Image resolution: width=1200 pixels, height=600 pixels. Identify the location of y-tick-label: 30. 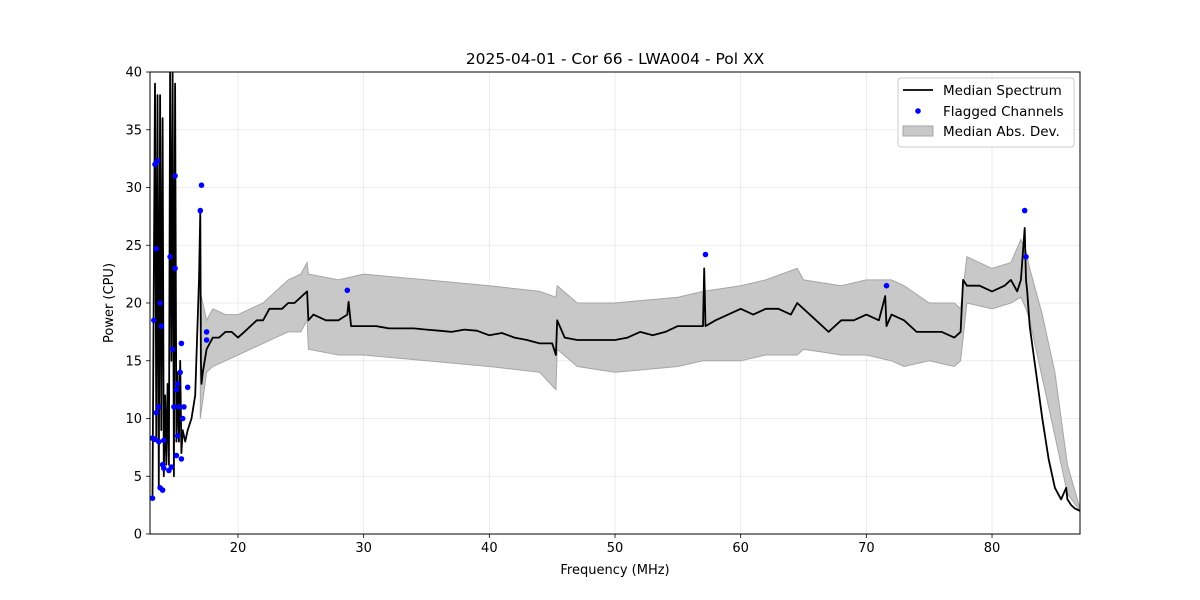
(133, 188).